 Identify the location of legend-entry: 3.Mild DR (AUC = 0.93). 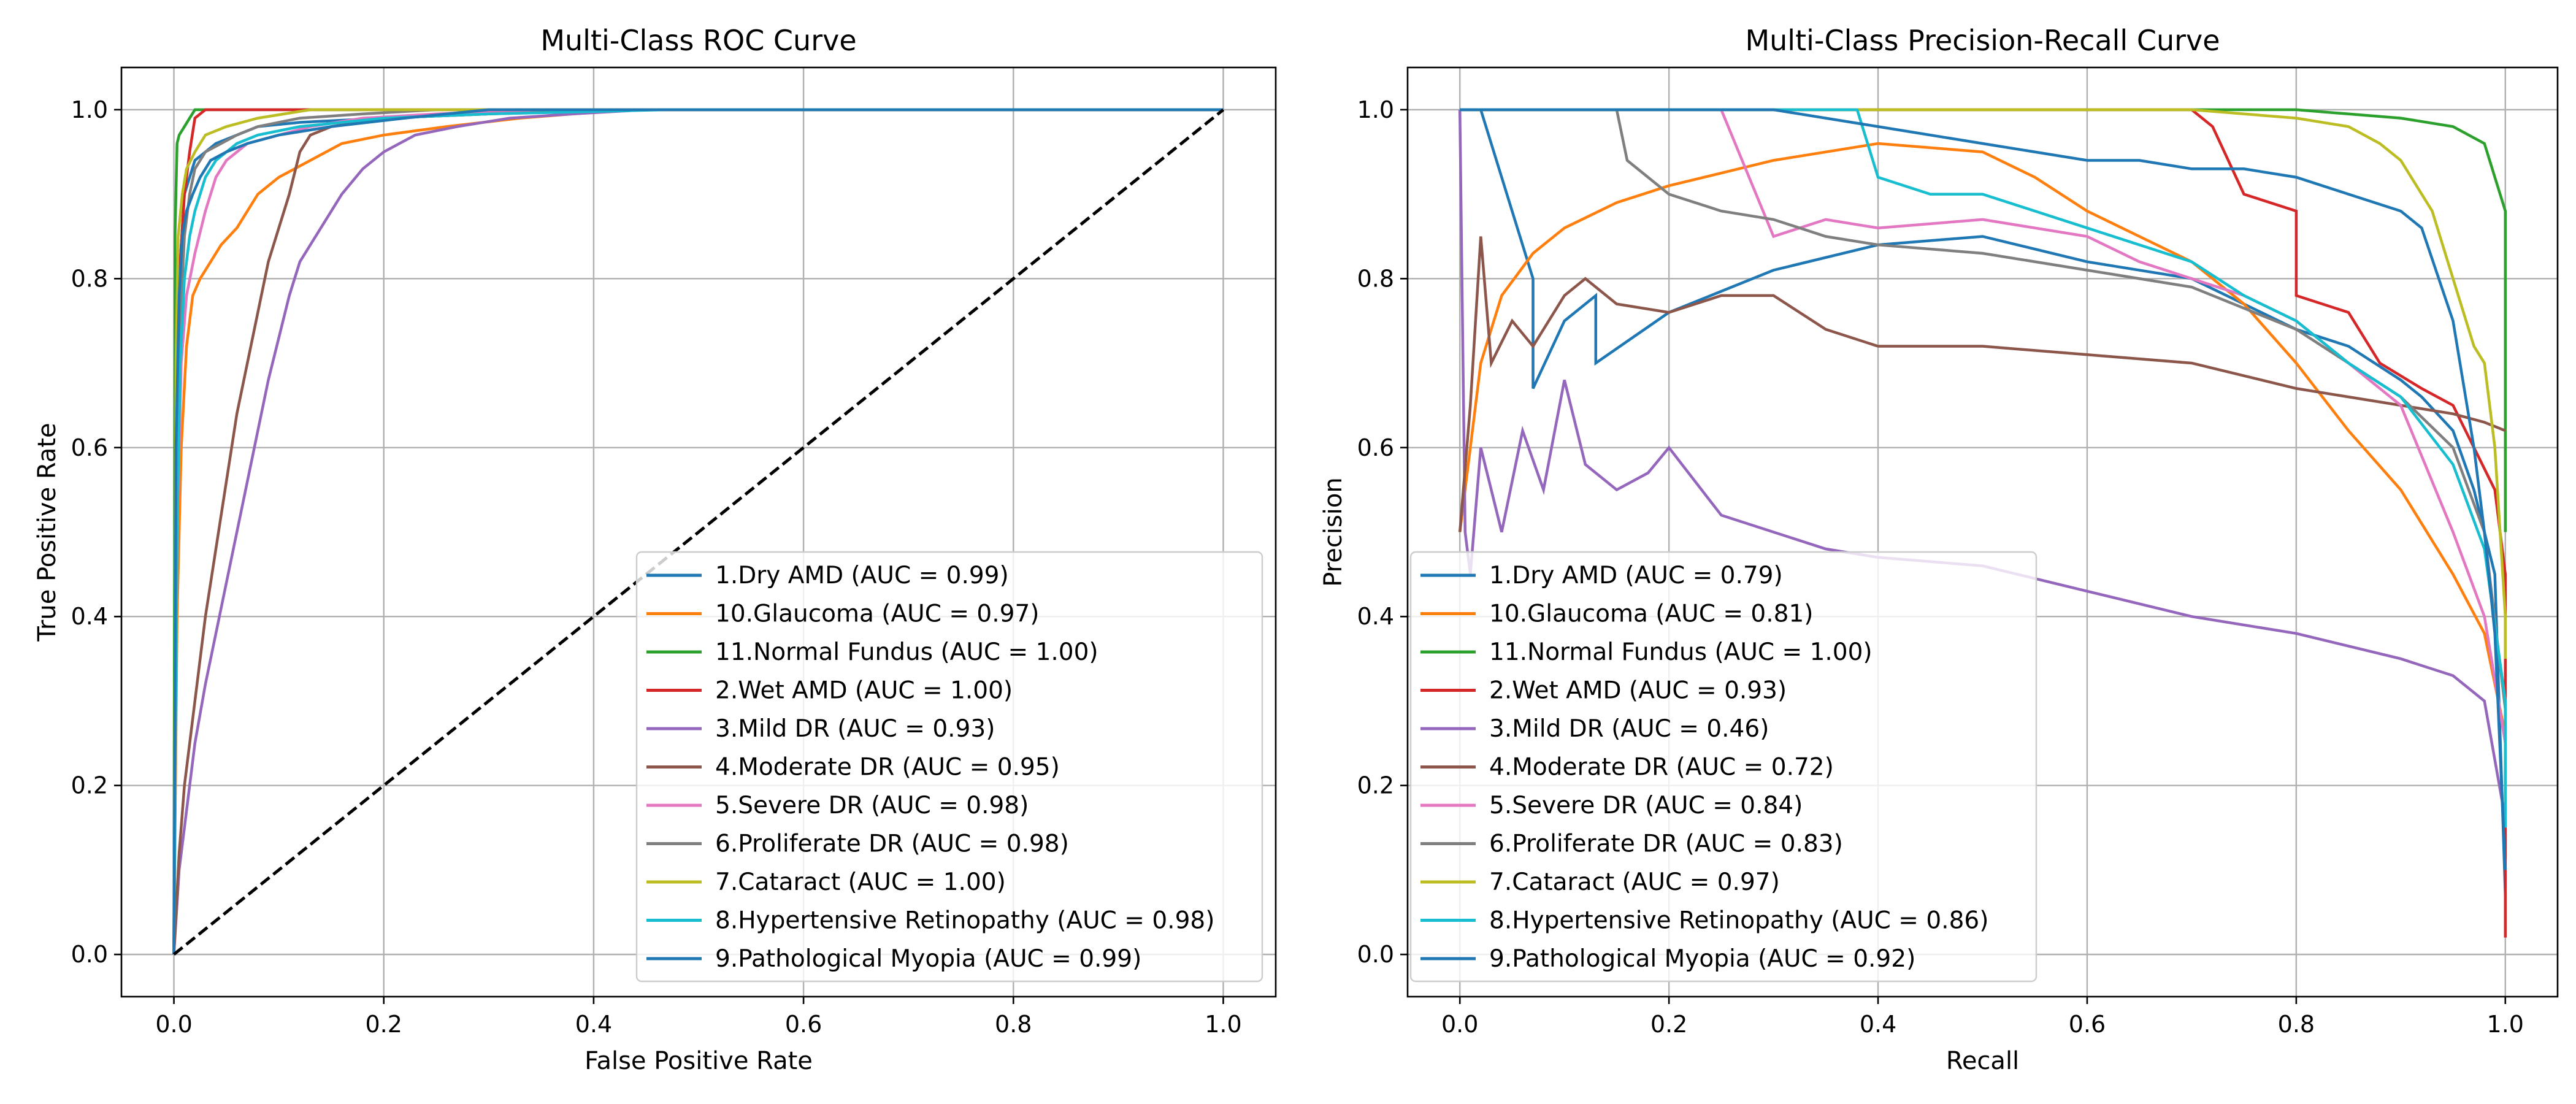
(855, 729).